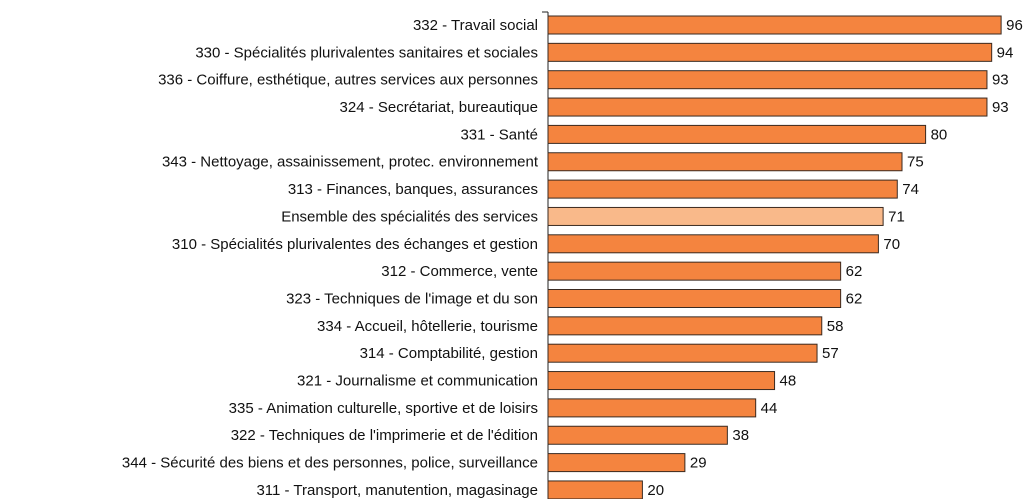 This screenshot has width=1030, height=499. What do you see at coordinates (698, 463) in the screenshot?
I see `value-label: 29` at bounding box center [698, 463].